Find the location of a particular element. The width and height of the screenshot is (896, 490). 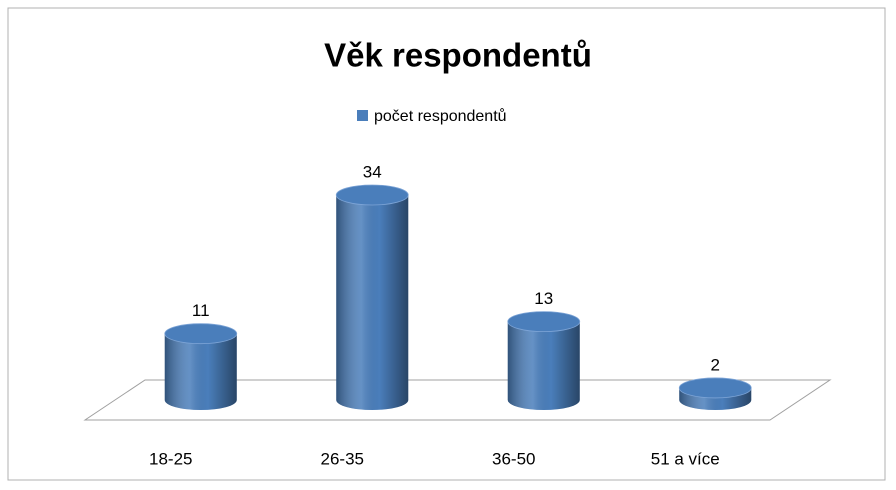

x-tick-label: 36-50 is located at coordinates (513, 458).